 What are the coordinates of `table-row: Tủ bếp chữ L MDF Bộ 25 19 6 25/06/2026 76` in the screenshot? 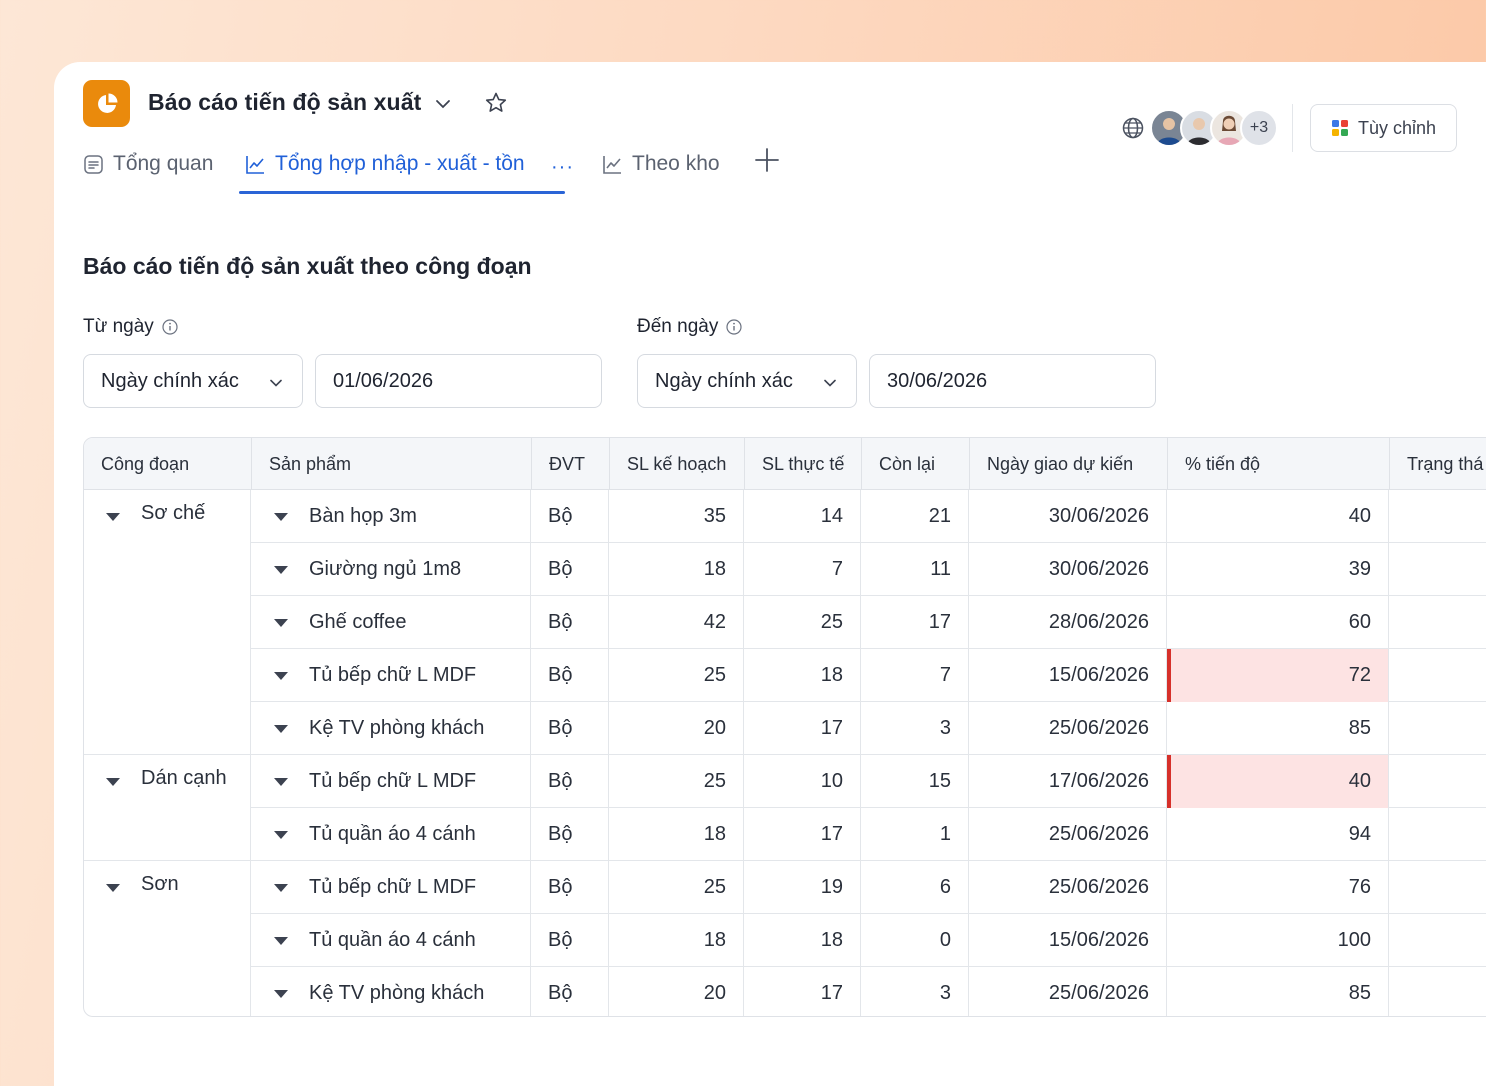 It's located at (868, 887).